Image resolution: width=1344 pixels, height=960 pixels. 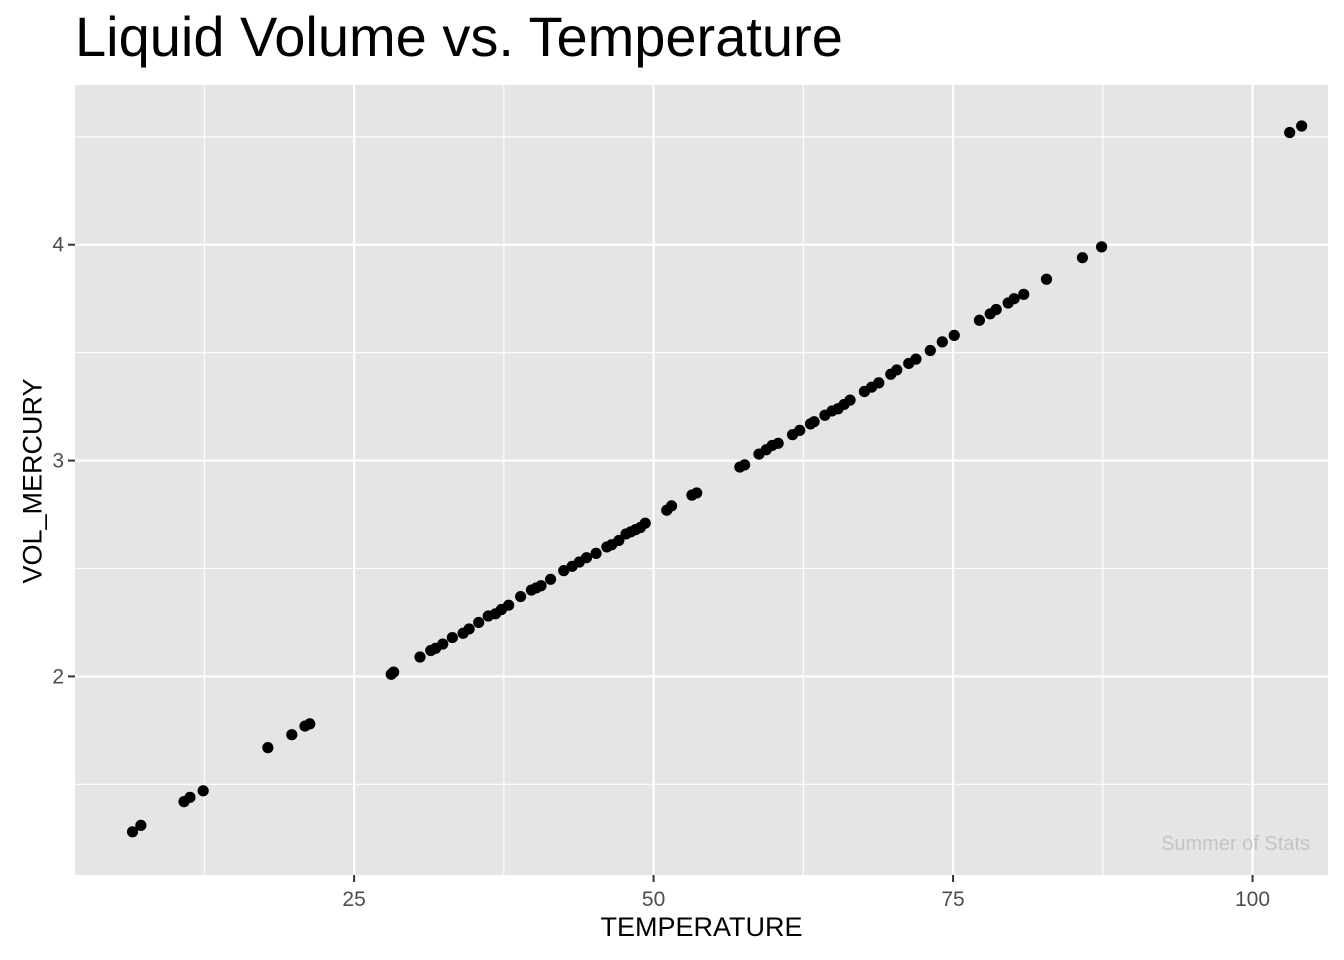 I want to click on chart-title: Liquid Volume vs. Temperature, so click(x=459, y=36).